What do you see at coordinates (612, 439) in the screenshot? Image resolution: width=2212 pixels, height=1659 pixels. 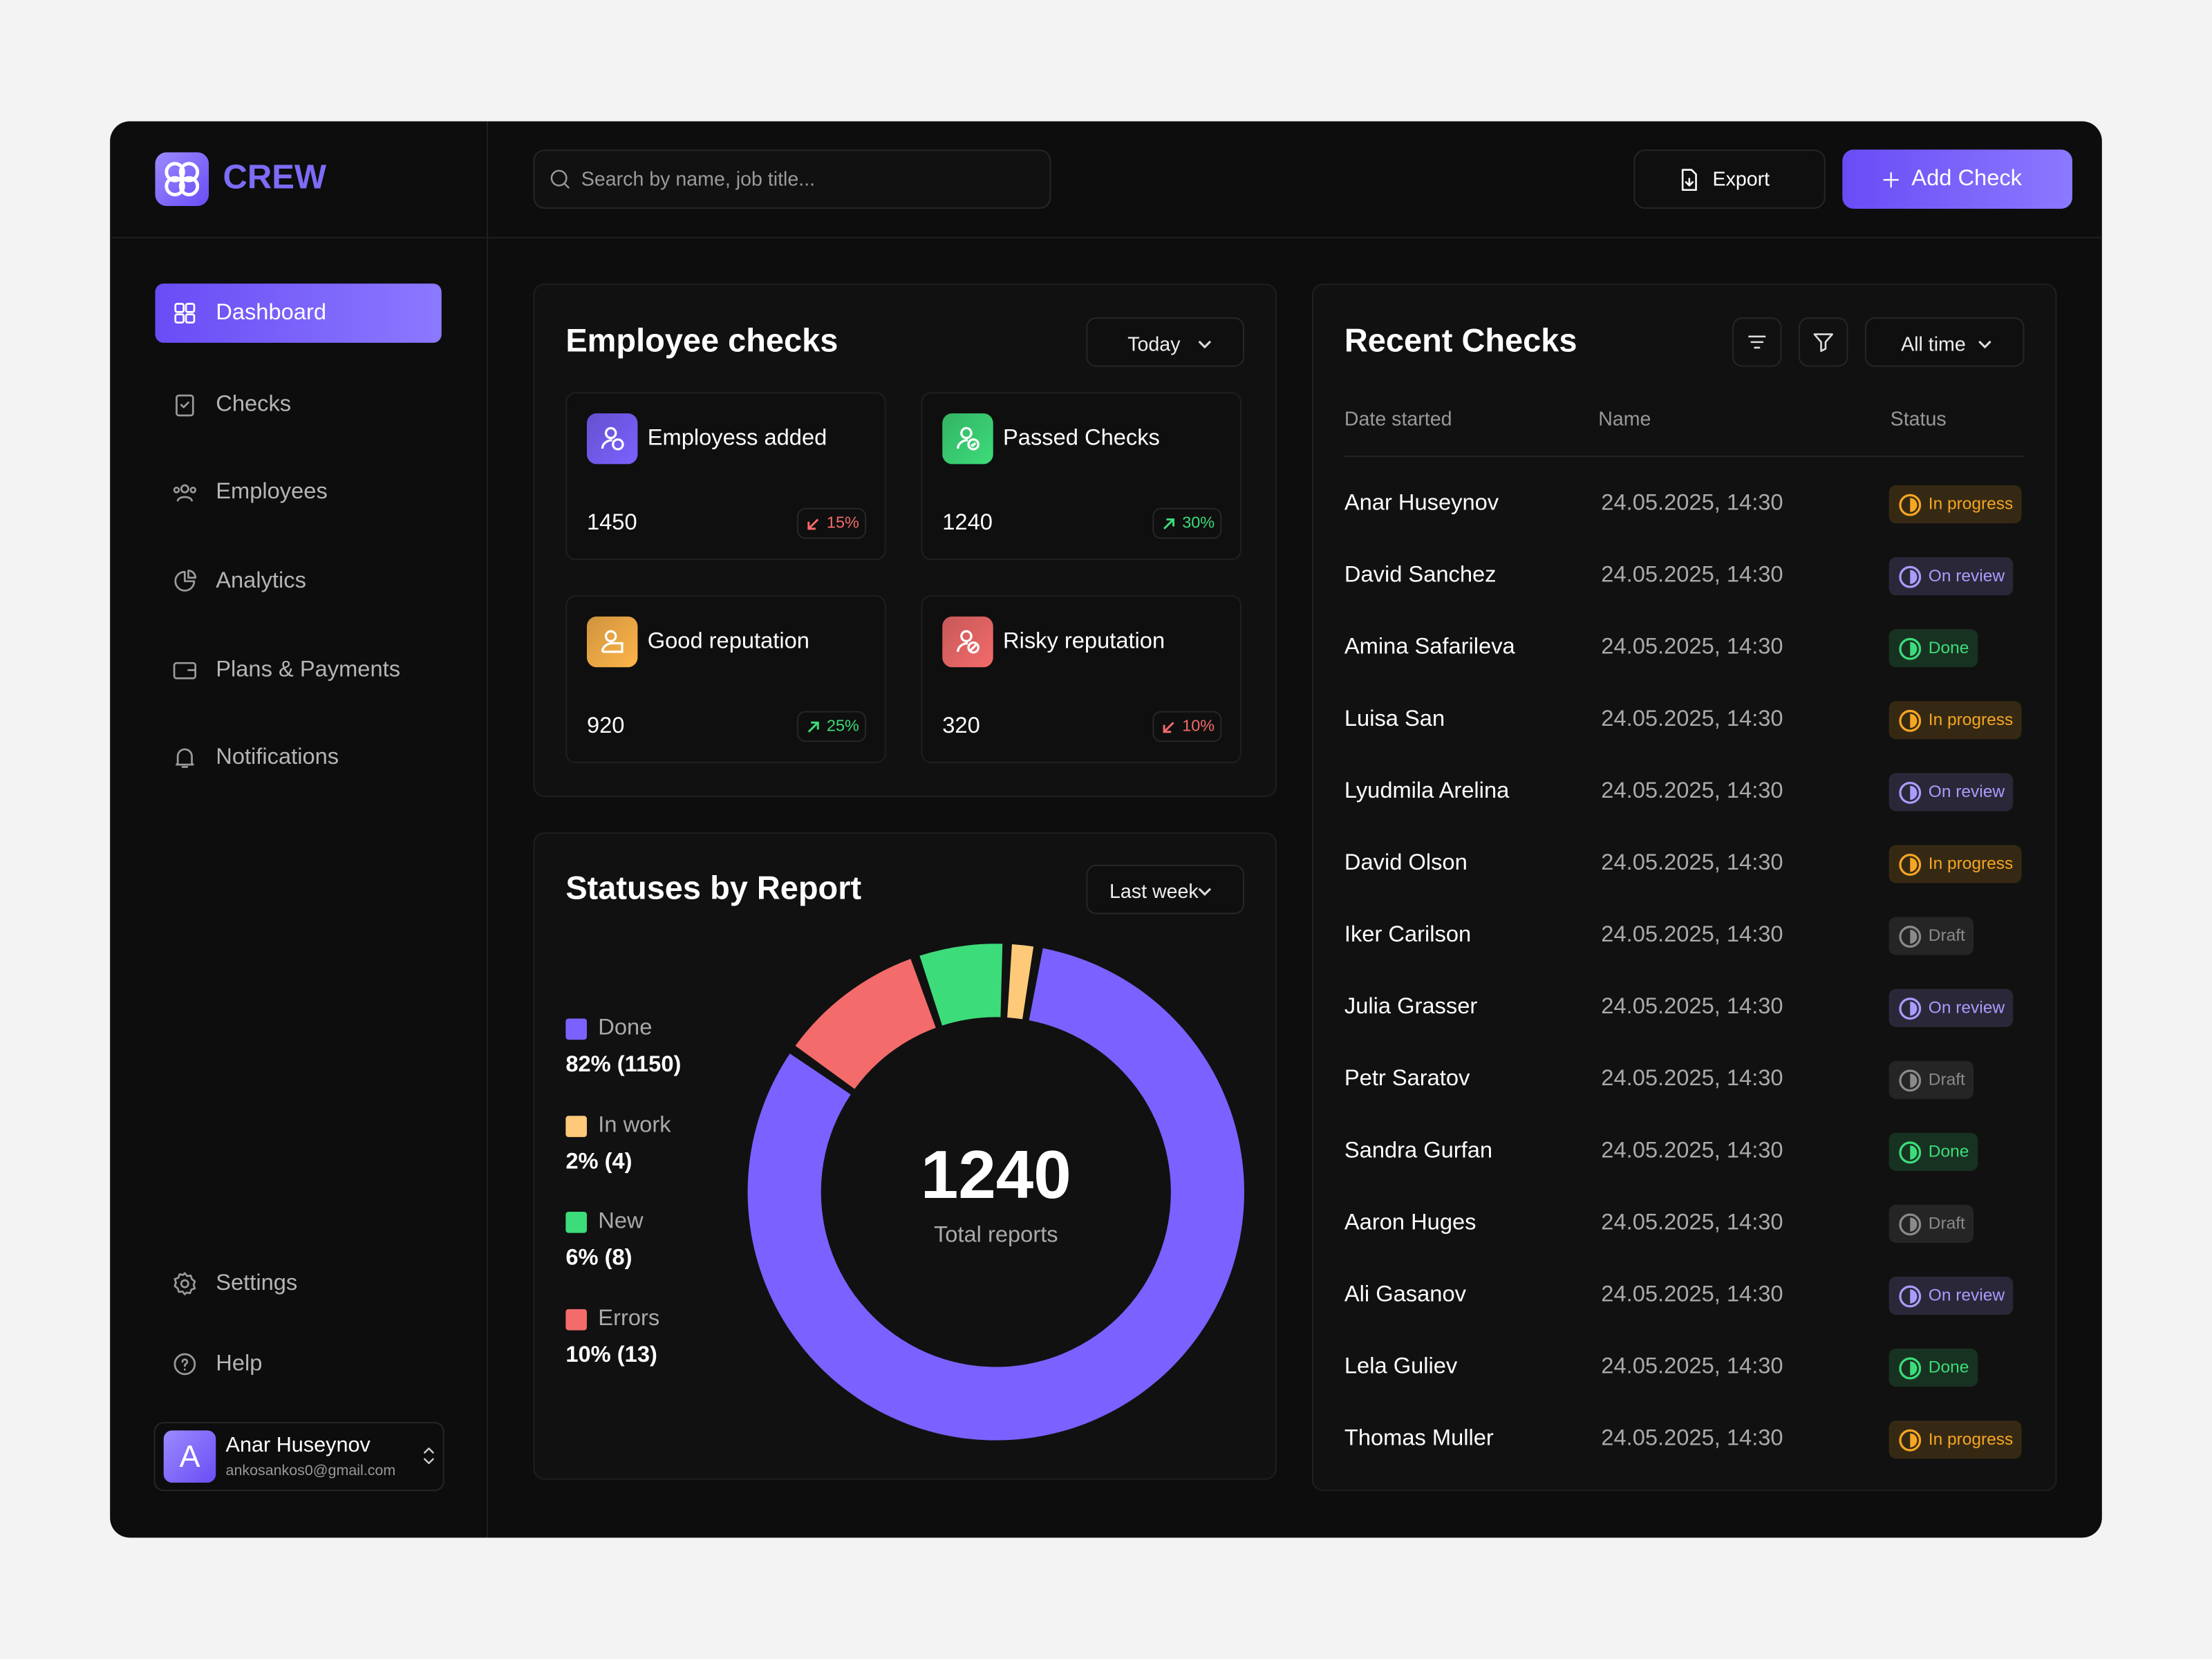 I see `stat-glyph` at bounding box center [612, 439].